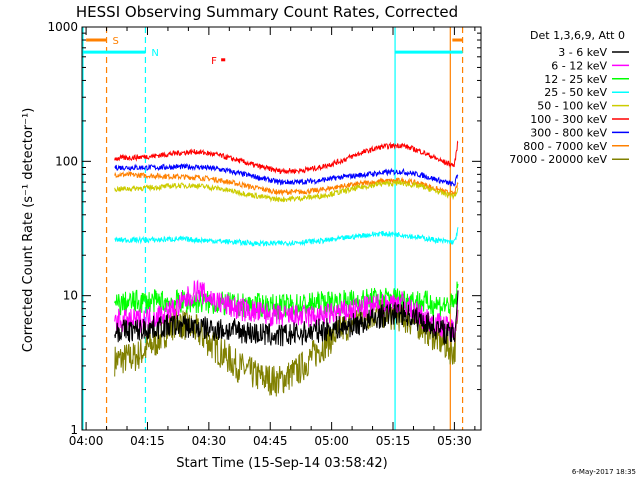  What do you see at coordinates (604, 472) in the screenshot?
I see `footer-date: 6-May-2017 18:35` at bounding box center [604, 472].